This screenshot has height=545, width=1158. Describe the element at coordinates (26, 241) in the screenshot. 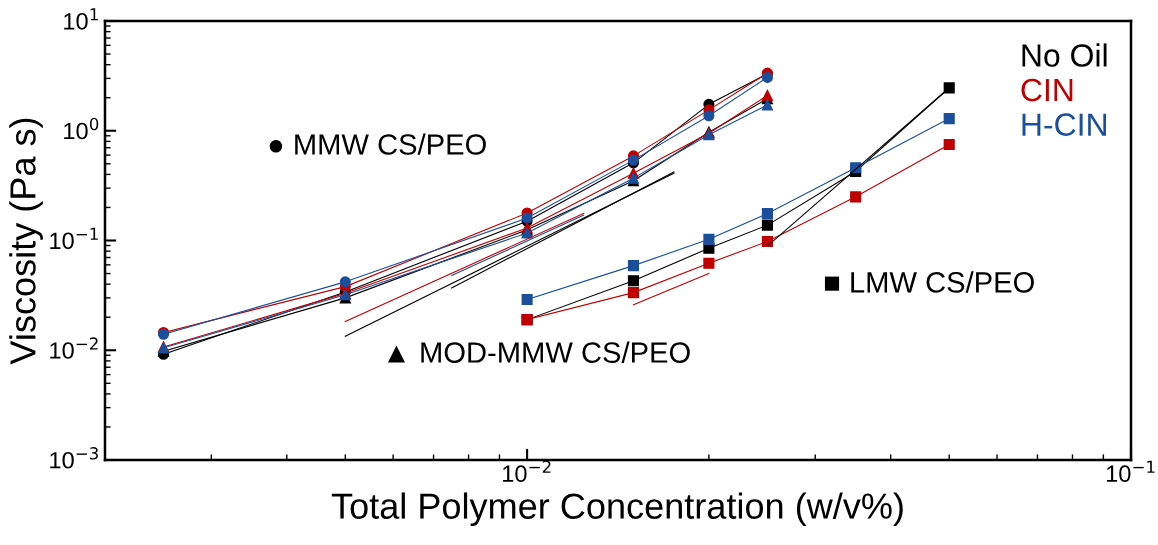

I see `y-axis-title: Viscosity (Pa s)` at that location.